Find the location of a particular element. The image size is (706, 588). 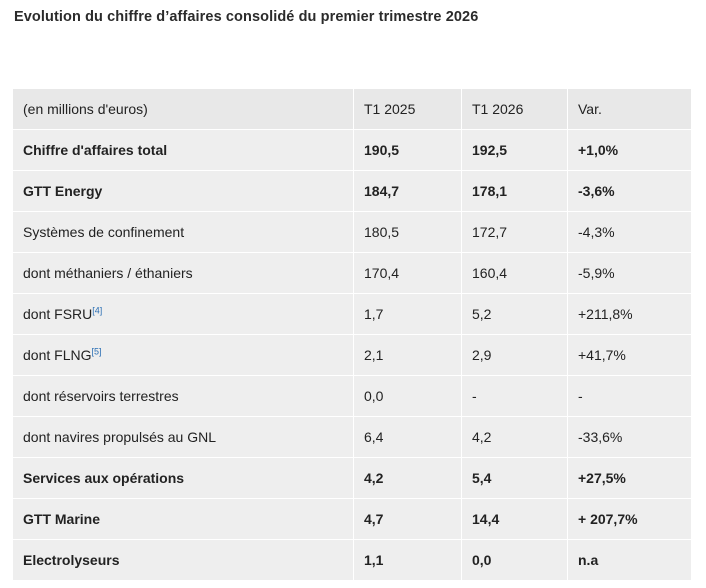

cell-var-text: -33,6% is located at coordinates (600, 437).